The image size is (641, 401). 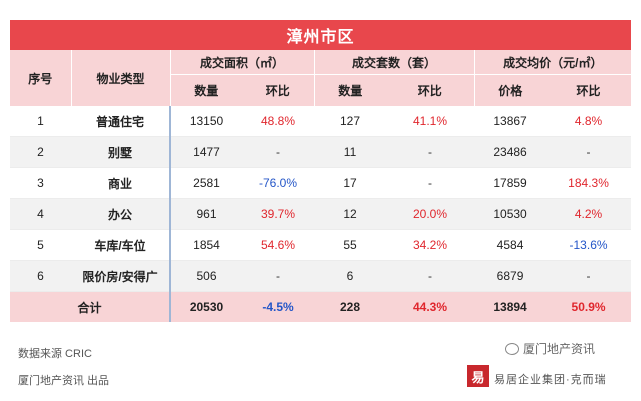 I want to click on cell-seq: 2, so click(x=40, y=152).